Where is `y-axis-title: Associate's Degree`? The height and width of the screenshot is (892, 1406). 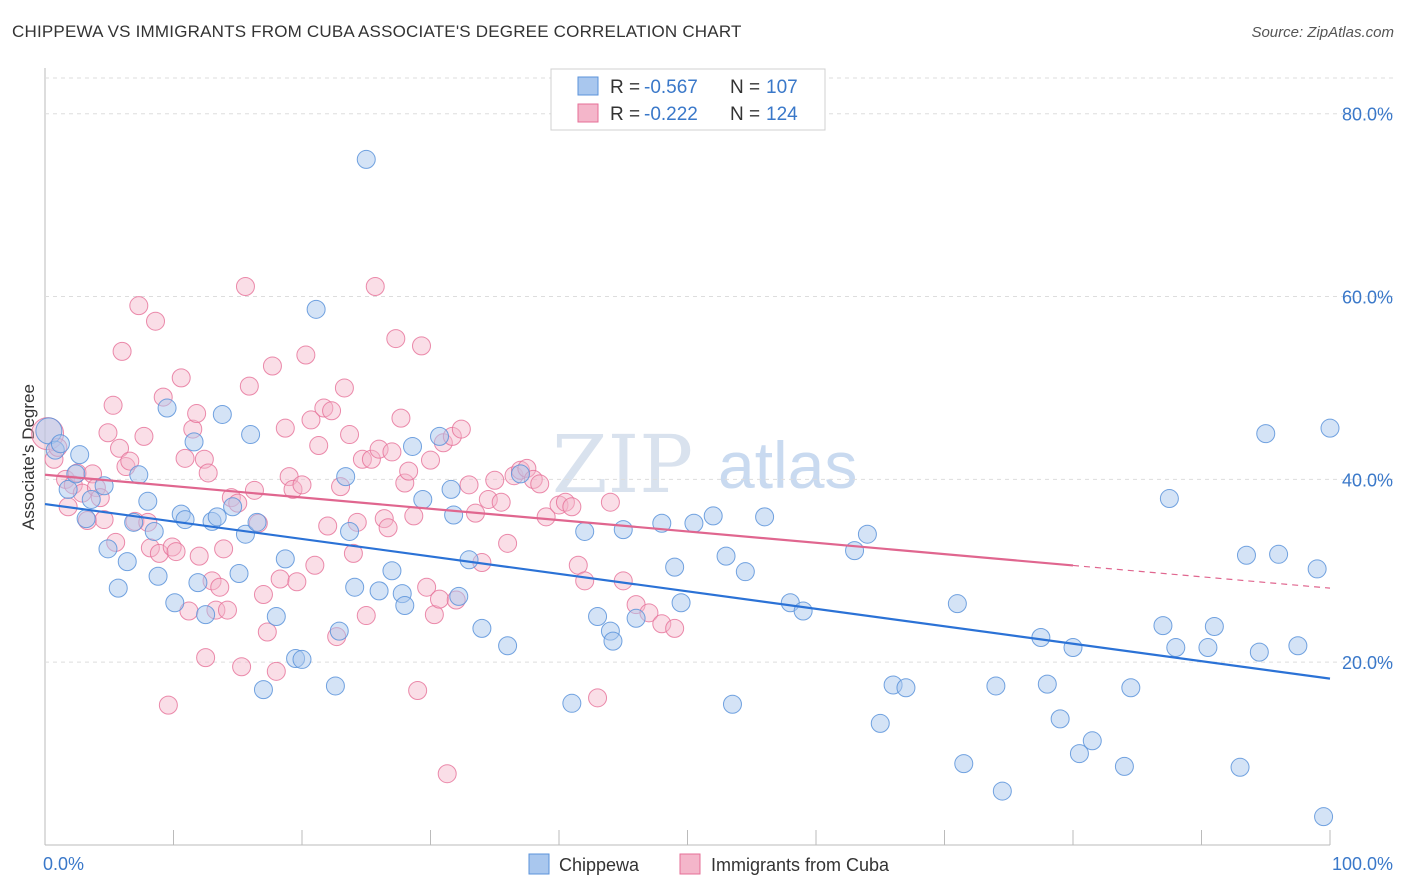 y-axis-title: Associate's Degree is located at coordinates (28, 457).